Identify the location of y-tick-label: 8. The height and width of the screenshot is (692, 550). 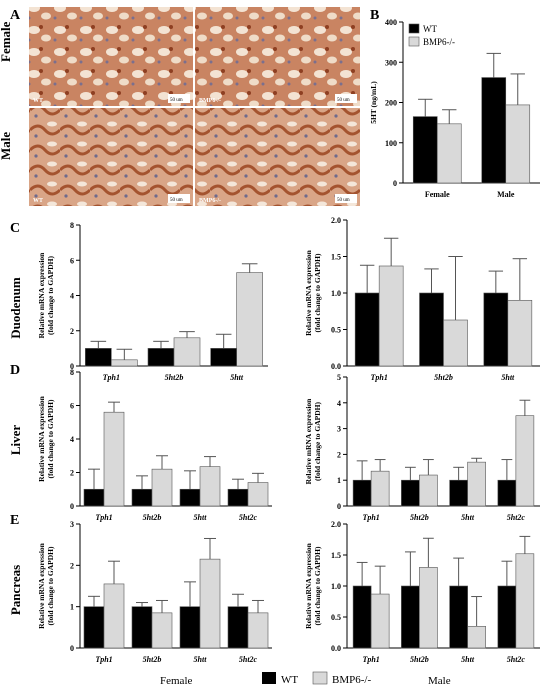
(72, 372).